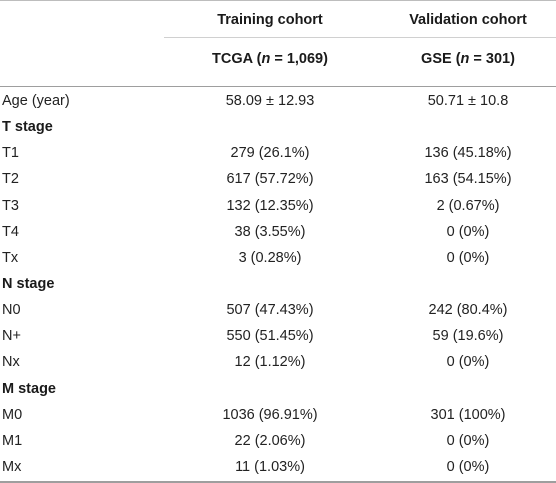 Image resolution: width=556 pixels, height=483 pixels. Describe the element at coordinates (468, 101) in the screenshot. I see `validation-value: 50.71 ± 10.8` at that location.